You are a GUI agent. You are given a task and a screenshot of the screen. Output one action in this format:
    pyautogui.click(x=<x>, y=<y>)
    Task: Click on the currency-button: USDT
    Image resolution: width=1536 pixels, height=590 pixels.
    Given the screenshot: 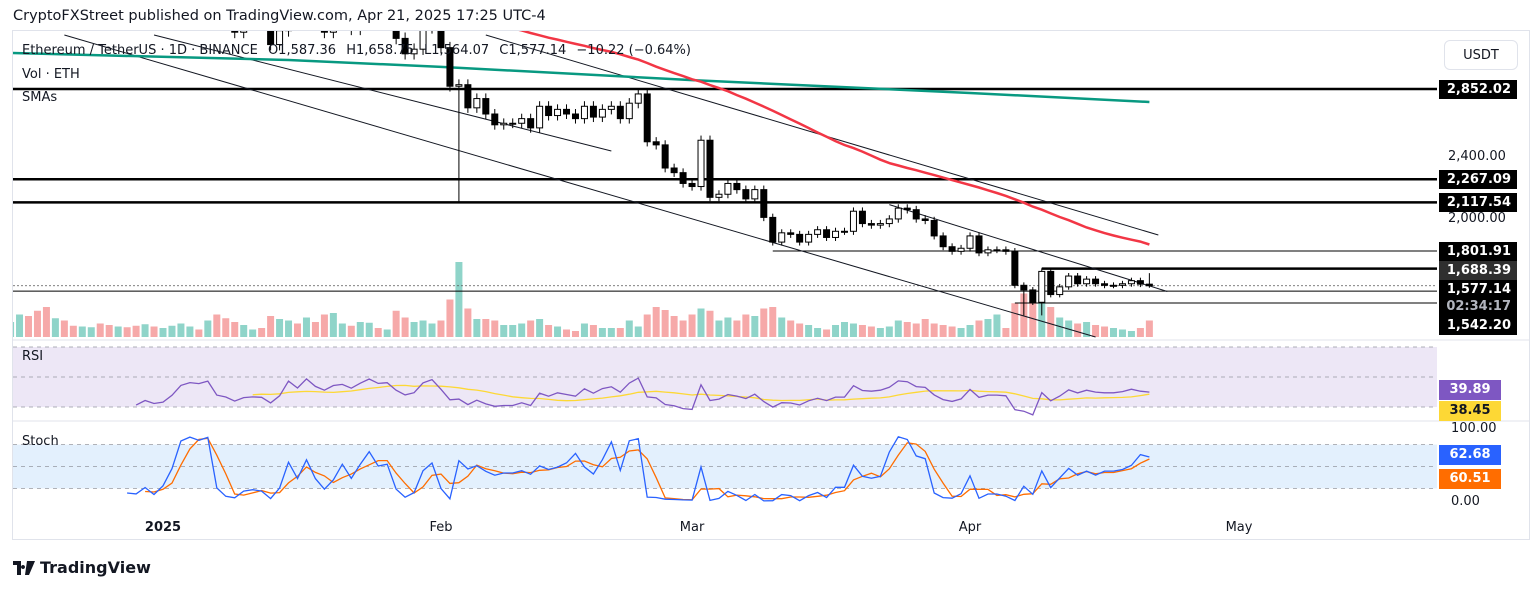 What is the action you would take?
    pyautogui.click(x=1481, y=55)
    